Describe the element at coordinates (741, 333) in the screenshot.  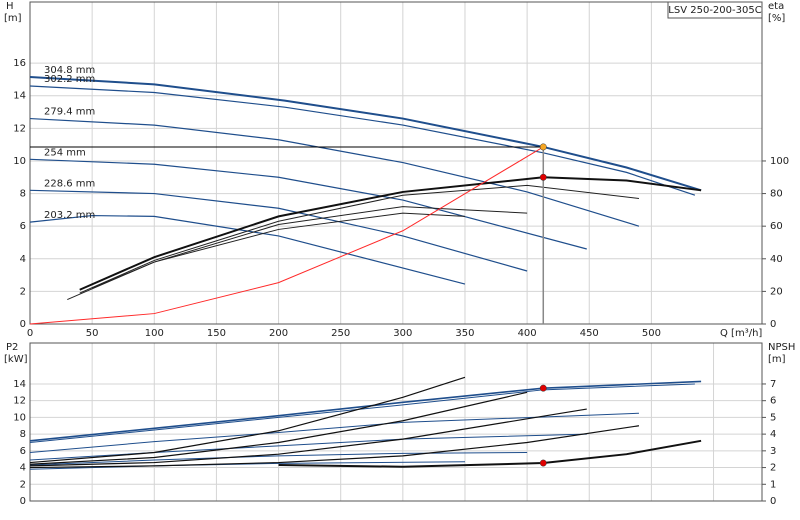
I see `x-axis-label: Q [m³/h]` at that location.